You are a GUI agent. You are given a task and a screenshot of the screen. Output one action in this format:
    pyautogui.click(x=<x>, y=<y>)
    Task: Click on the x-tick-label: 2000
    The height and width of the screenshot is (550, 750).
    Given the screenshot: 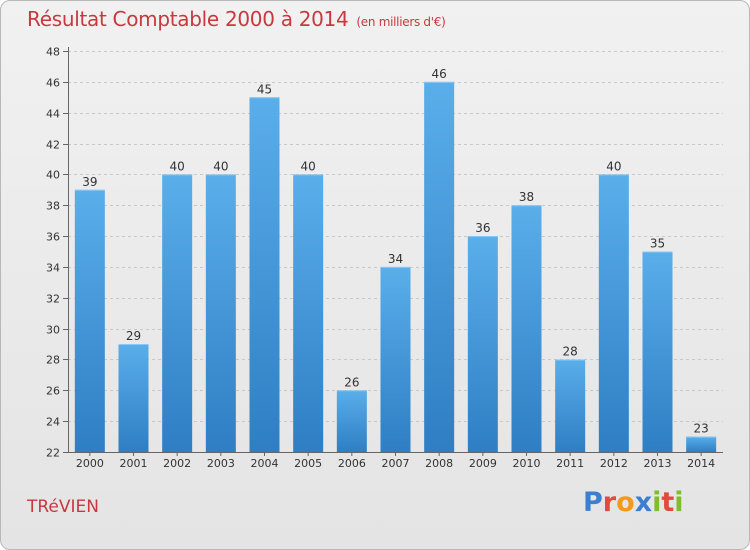 What is the action you would take?
    pyautogui.click(x=90, y=463)
    